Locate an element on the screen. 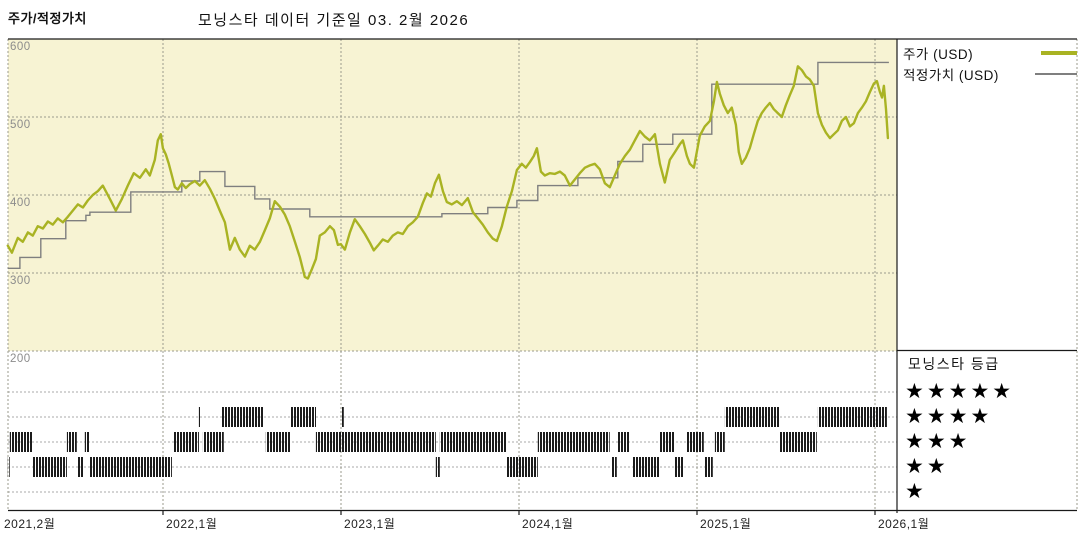  legend-fair-value-label: 적정가치 (USD) is located at coordinates (951, 75).